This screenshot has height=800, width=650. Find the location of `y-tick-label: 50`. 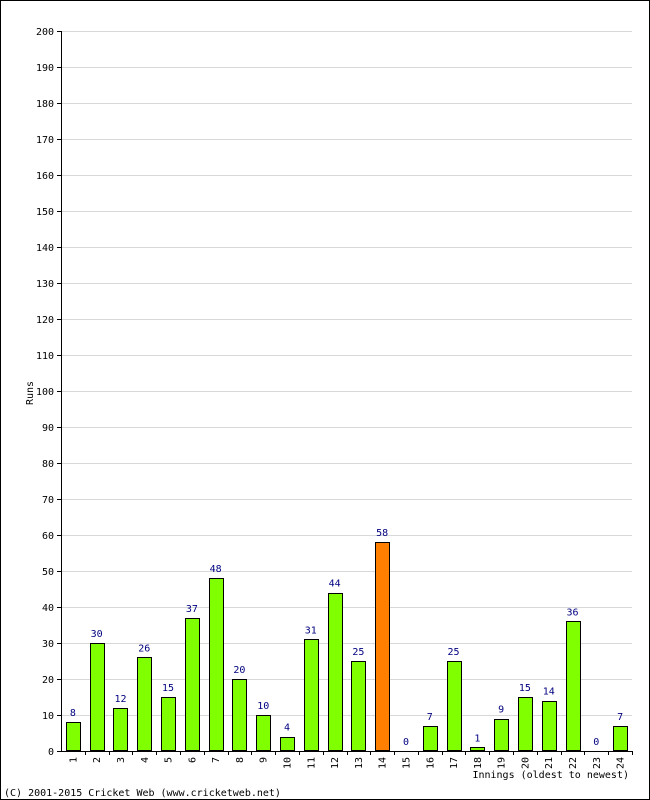

y-tick-label: 50 is located at coordinates (48, 572).